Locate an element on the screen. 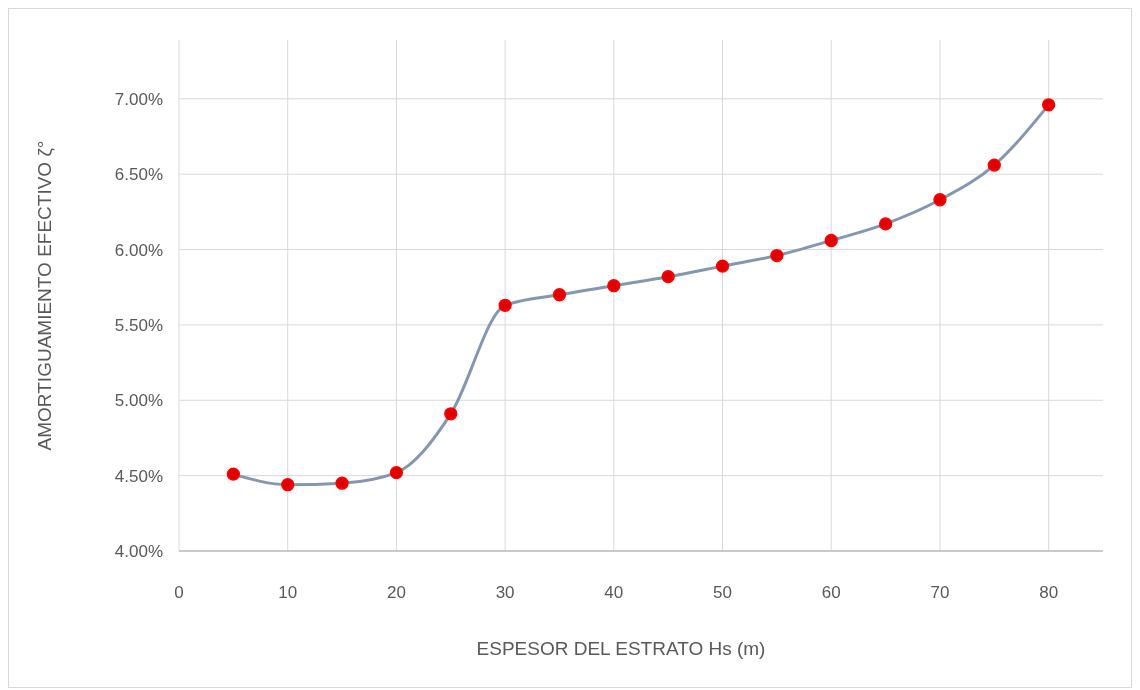 The height and width of the screenshot is (690, 1140). x-tick-label: 60 is located at coordinates (831, 592).